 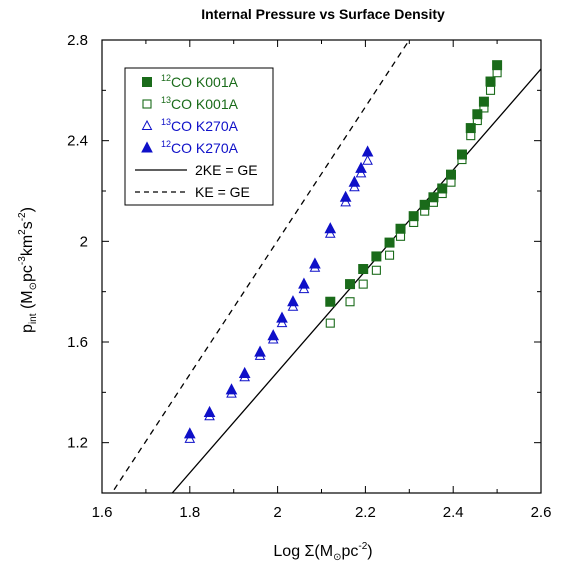 I want to click on y-axis-label-s: s, so click(x=27, y=225).